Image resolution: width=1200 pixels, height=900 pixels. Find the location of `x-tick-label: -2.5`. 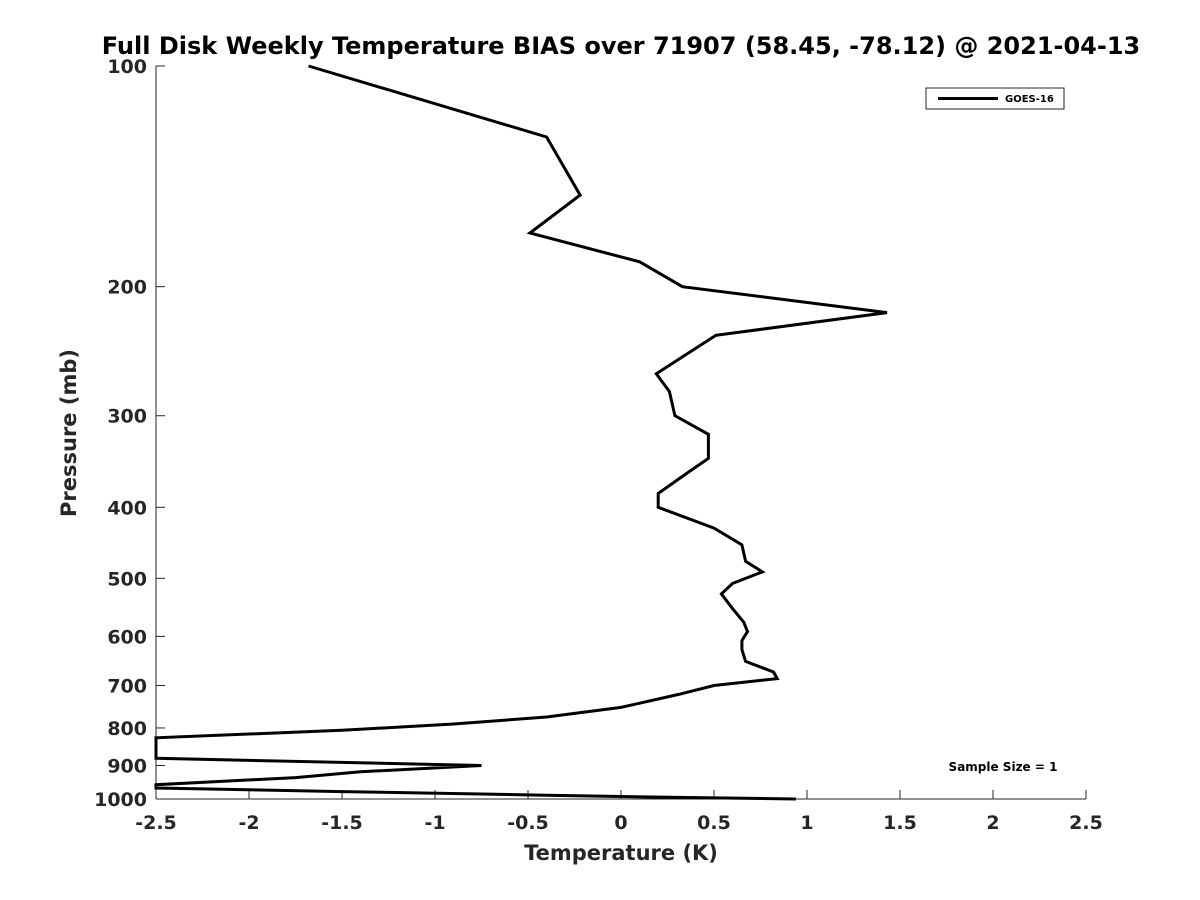

x-tick-label: -2.5 is located at coordinates (156, 823).